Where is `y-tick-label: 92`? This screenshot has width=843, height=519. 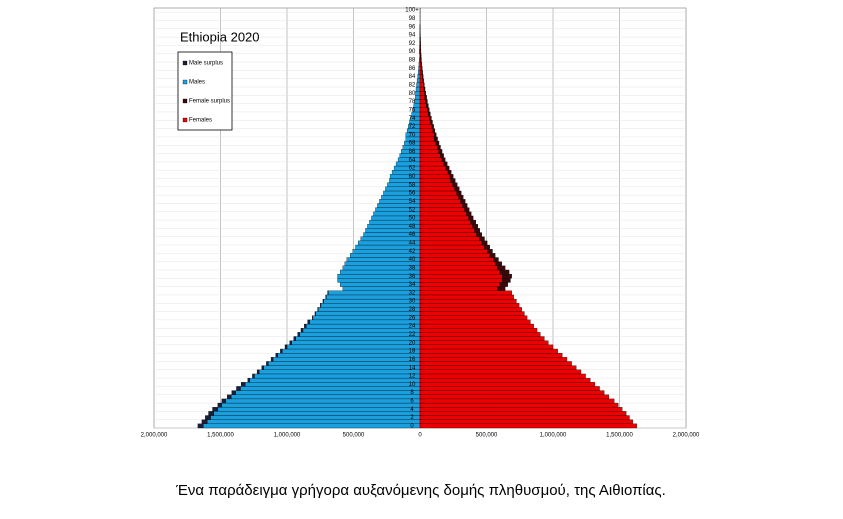
y-tick-label: 92 is located at coordinates (412, 44).